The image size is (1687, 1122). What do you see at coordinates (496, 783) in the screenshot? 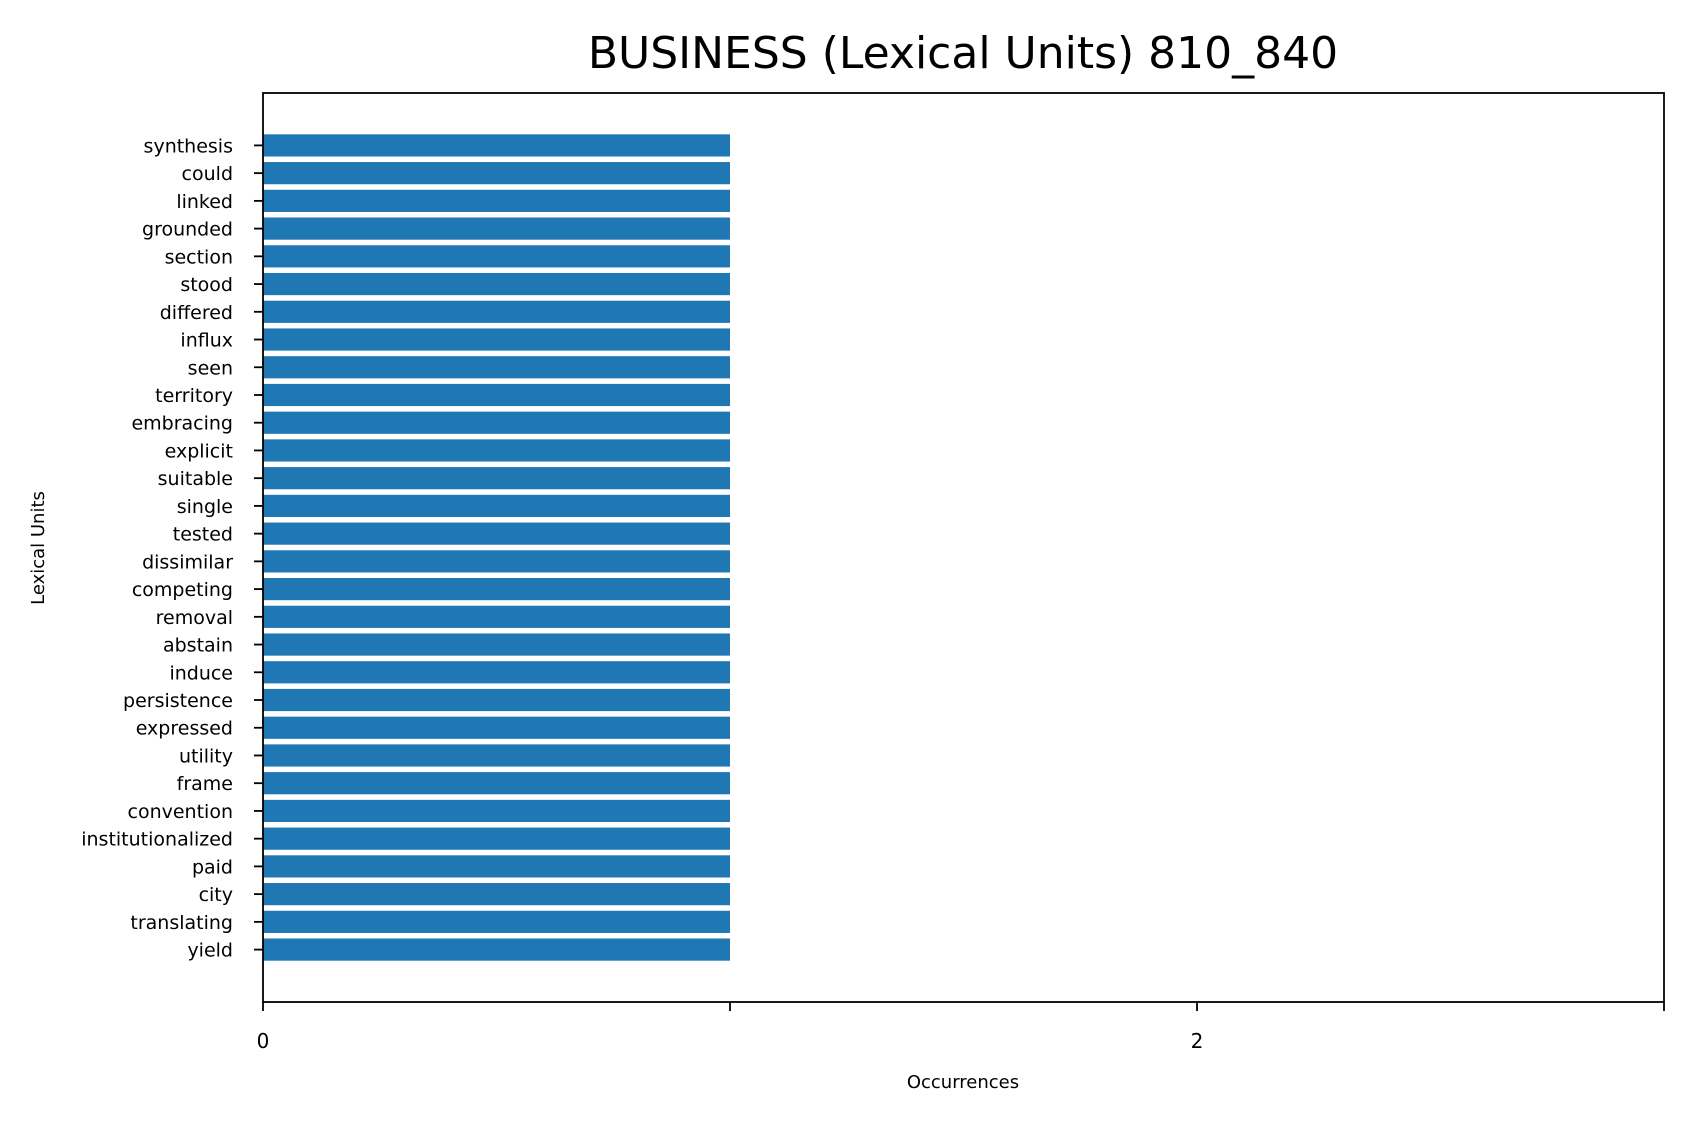
I see `bar-frame` at bounding box center [496, 783].